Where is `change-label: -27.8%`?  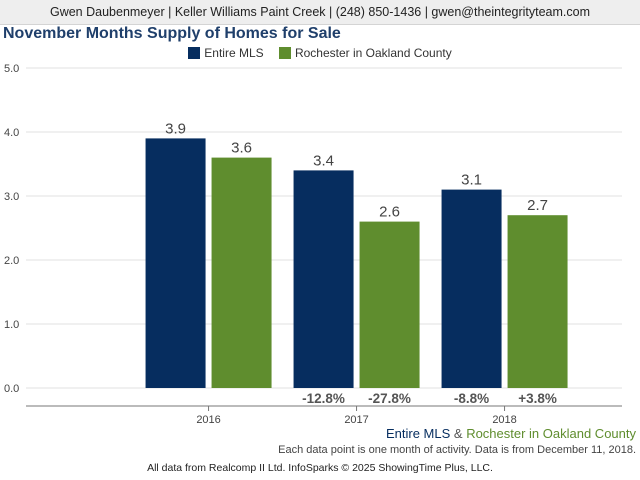 change-label: -27.8% is located at coordinates (389, 398).